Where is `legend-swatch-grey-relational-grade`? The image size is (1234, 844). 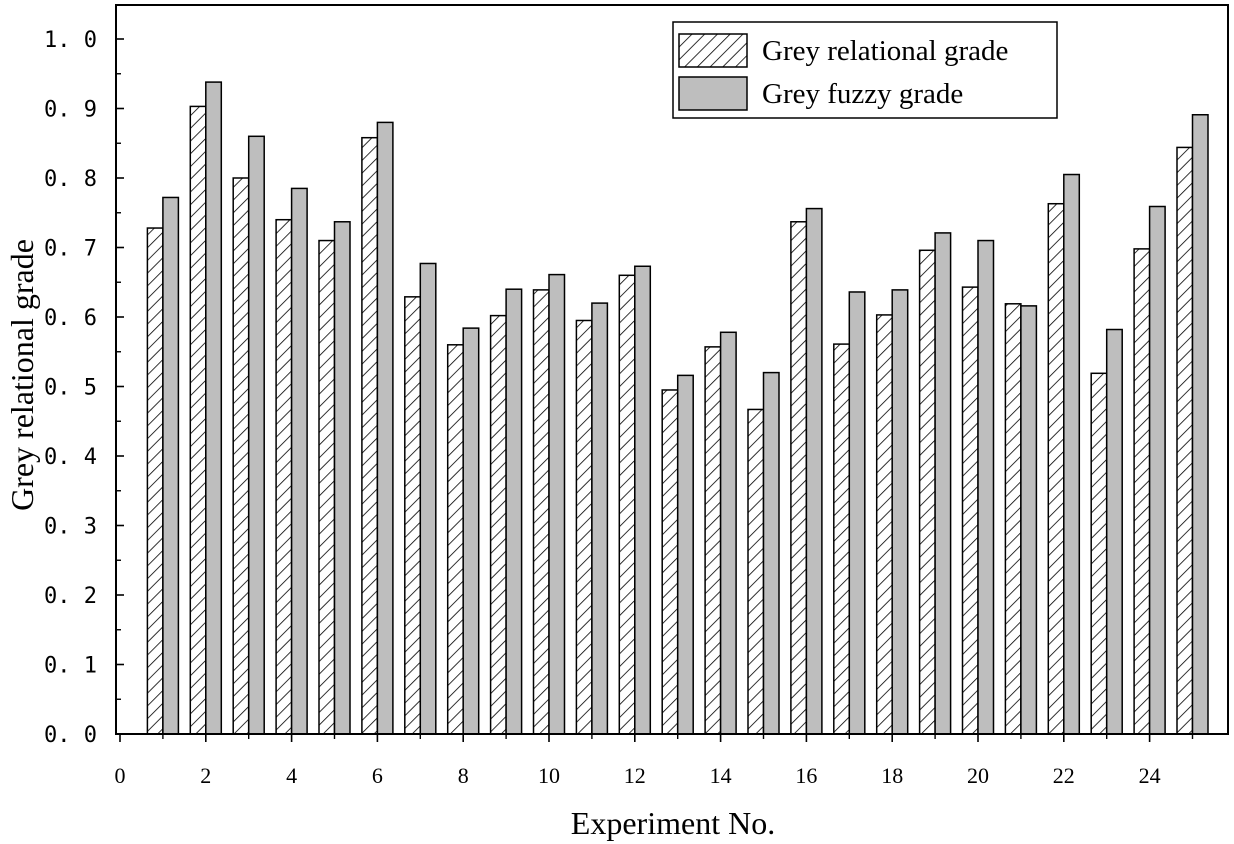
legend-swatch-grey-relational-grade is located at coordinates (713, 50).